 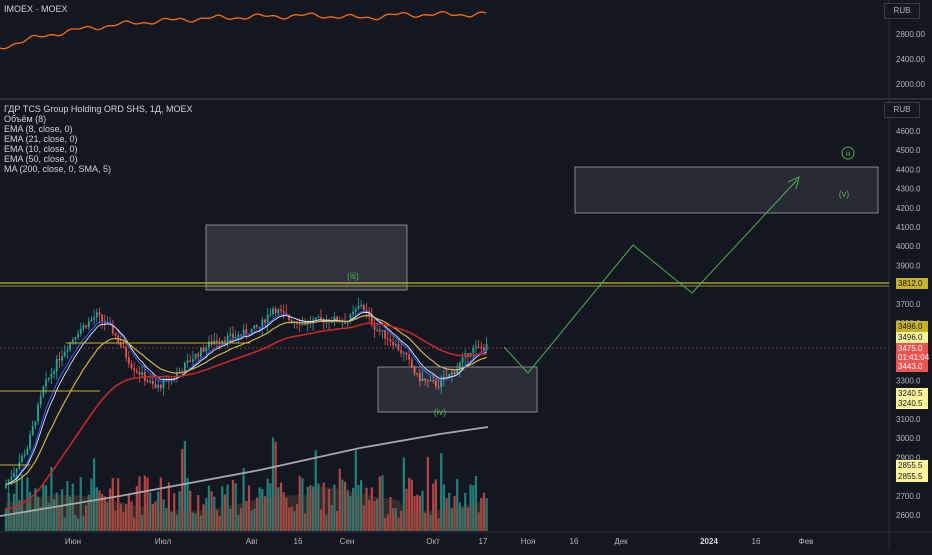 What do you see at coordinates (902, 11) in the screenshot?
I see `top-currency-label: RUB` at bounding box center [902, 11].